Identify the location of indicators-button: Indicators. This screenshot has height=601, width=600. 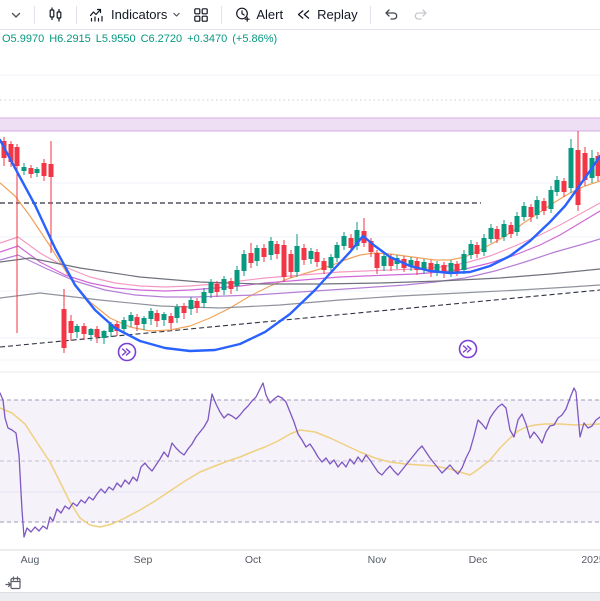
(135, 14).